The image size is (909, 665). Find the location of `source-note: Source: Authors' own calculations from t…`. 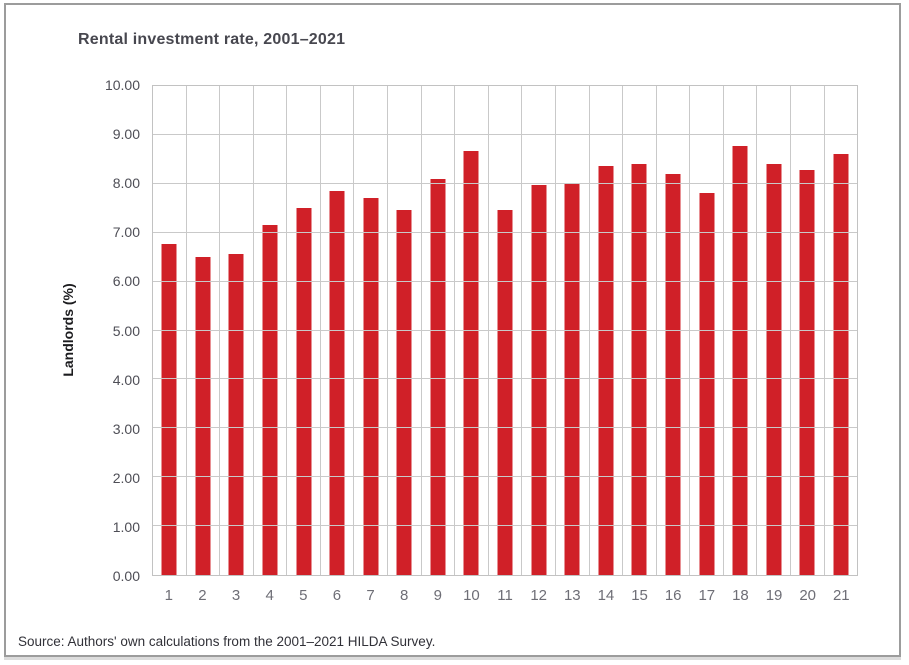

source-note: Source: Authors' own calculations from t… is located at coordinates (227, 641).